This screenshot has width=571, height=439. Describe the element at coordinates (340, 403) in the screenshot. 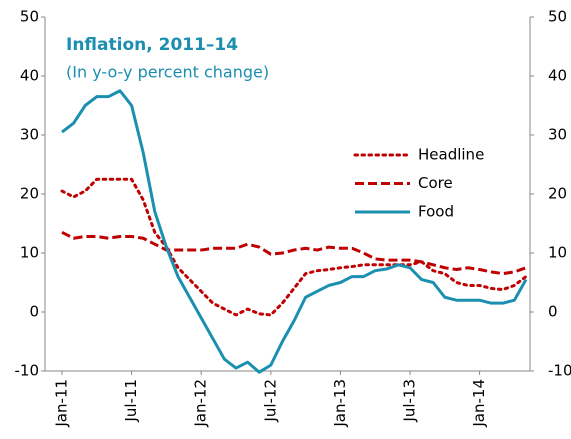

I see `x-tick-label: Jan-13` at that location.